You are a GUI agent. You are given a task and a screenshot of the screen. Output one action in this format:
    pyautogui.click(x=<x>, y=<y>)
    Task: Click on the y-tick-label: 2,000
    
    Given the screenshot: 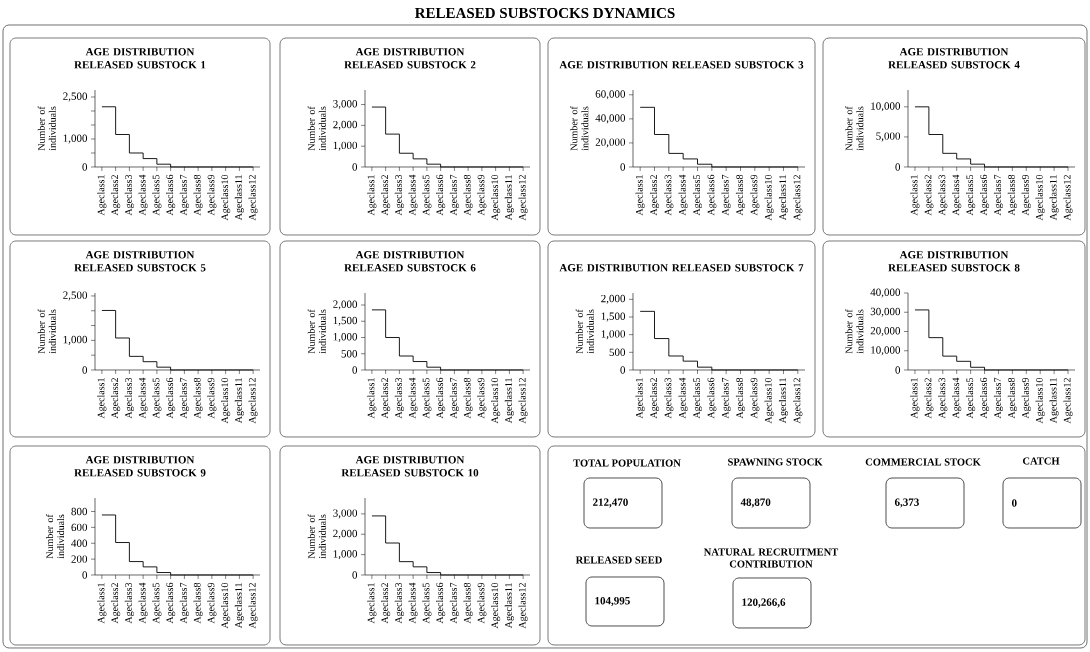 What is the action you would take?
    pyautogui.click(x=345, y=305)
    